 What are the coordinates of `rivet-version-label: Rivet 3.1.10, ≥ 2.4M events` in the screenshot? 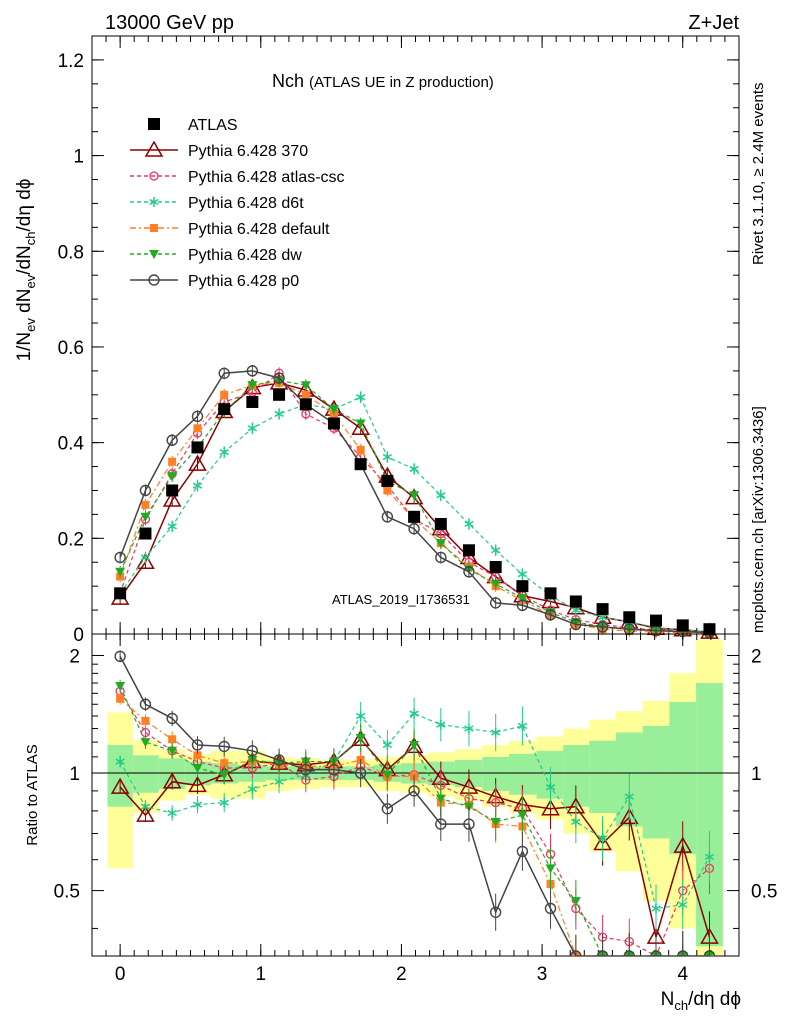 It's located at (758, 174).